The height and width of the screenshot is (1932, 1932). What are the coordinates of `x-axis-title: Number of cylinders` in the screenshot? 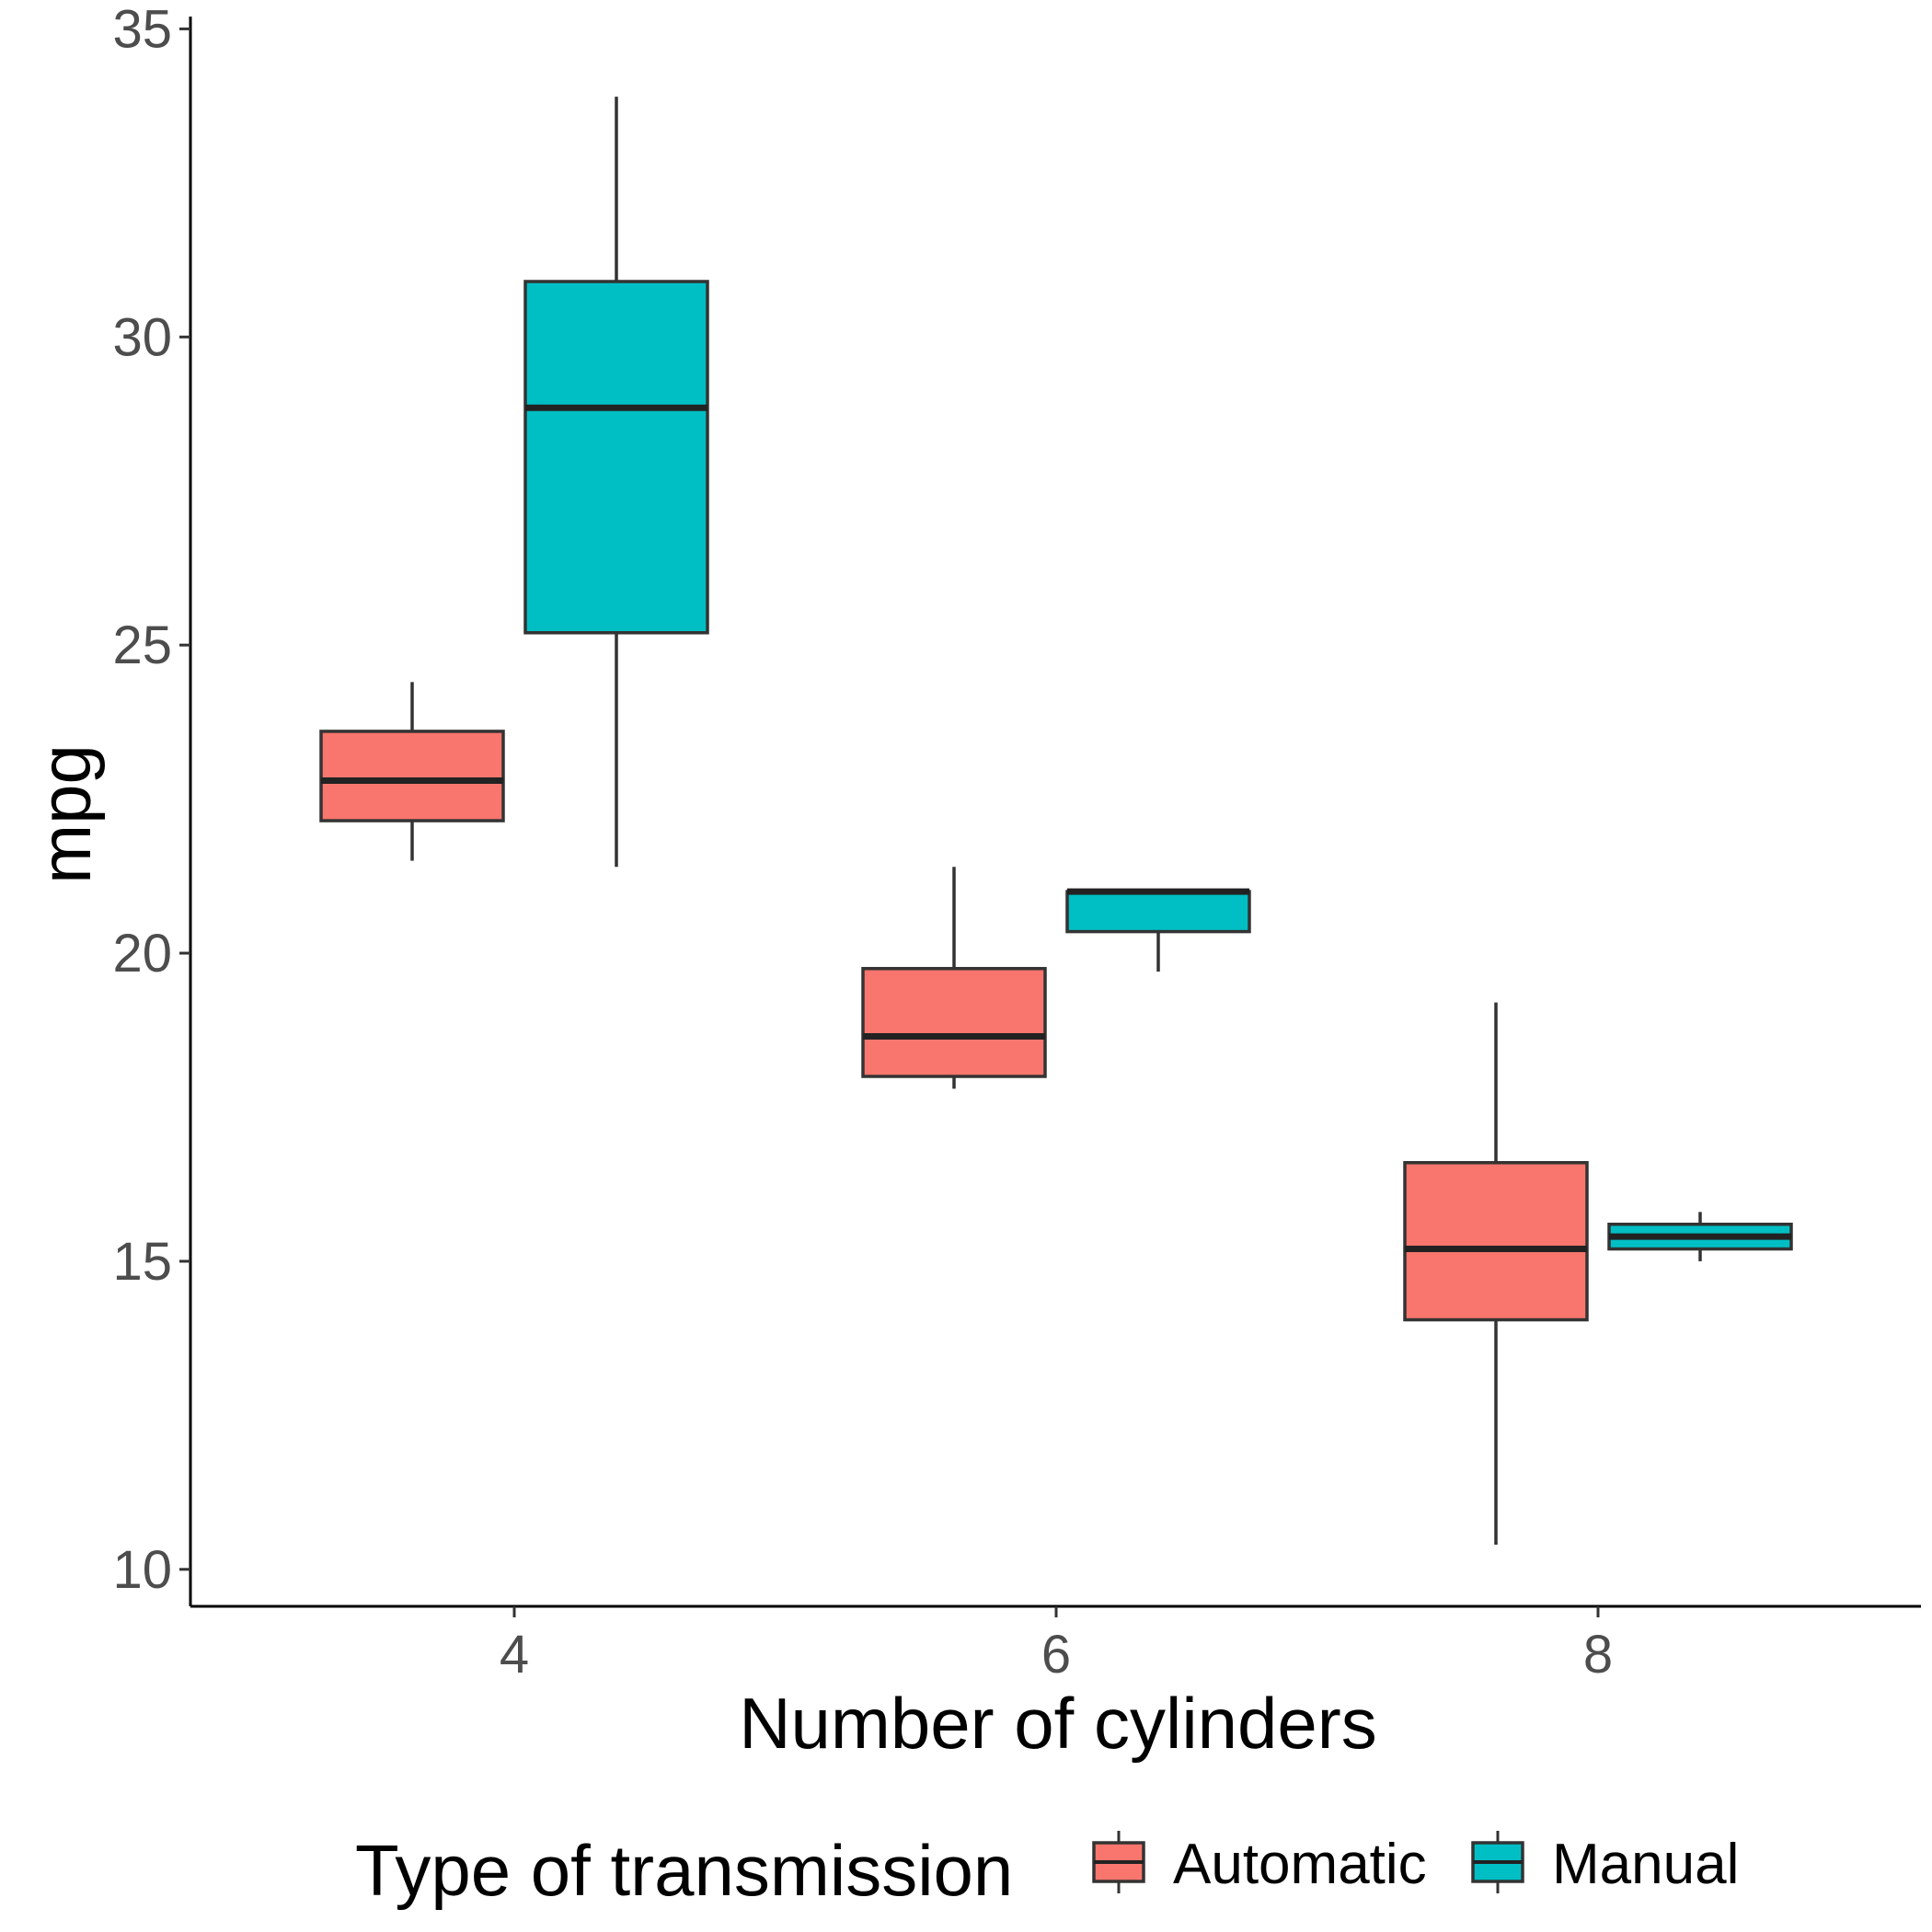 It's located at (1058, 1723).